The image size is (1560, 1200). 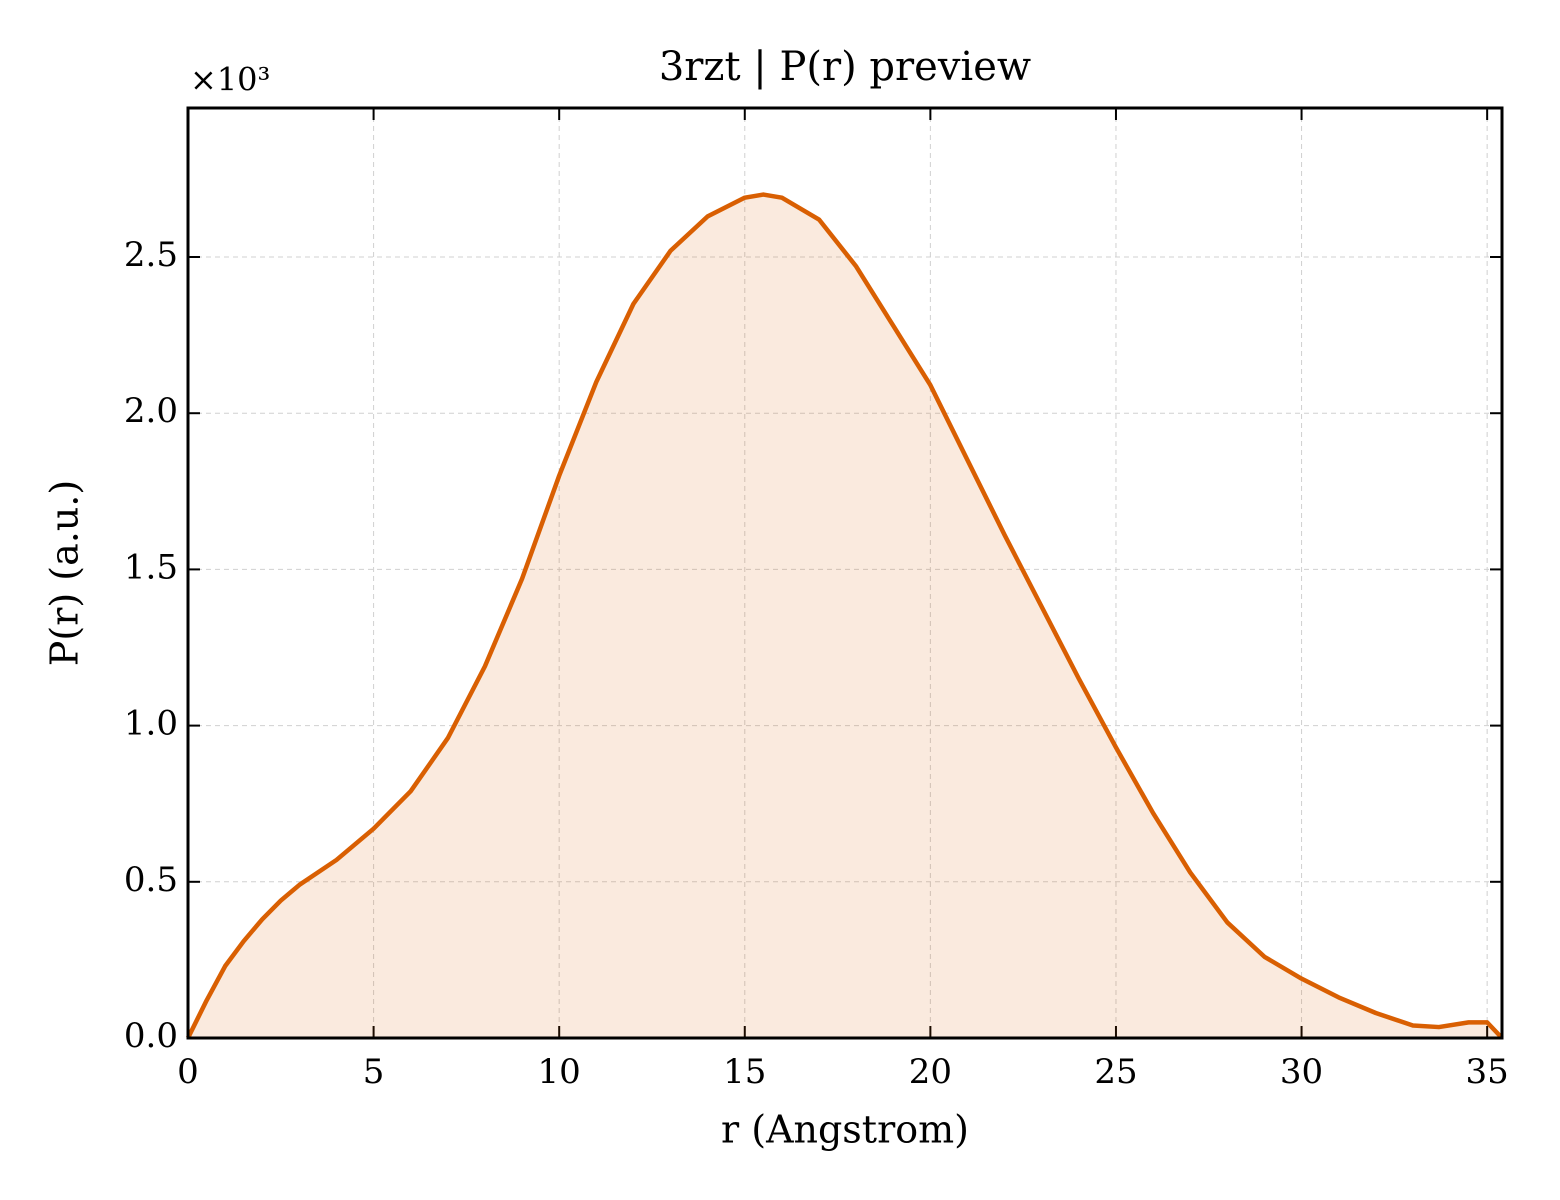 What do you see at coordinates (1487, 1072) in the screenshot?
I see `x-tick-label: 35` at bounding box center [1487, 1072].